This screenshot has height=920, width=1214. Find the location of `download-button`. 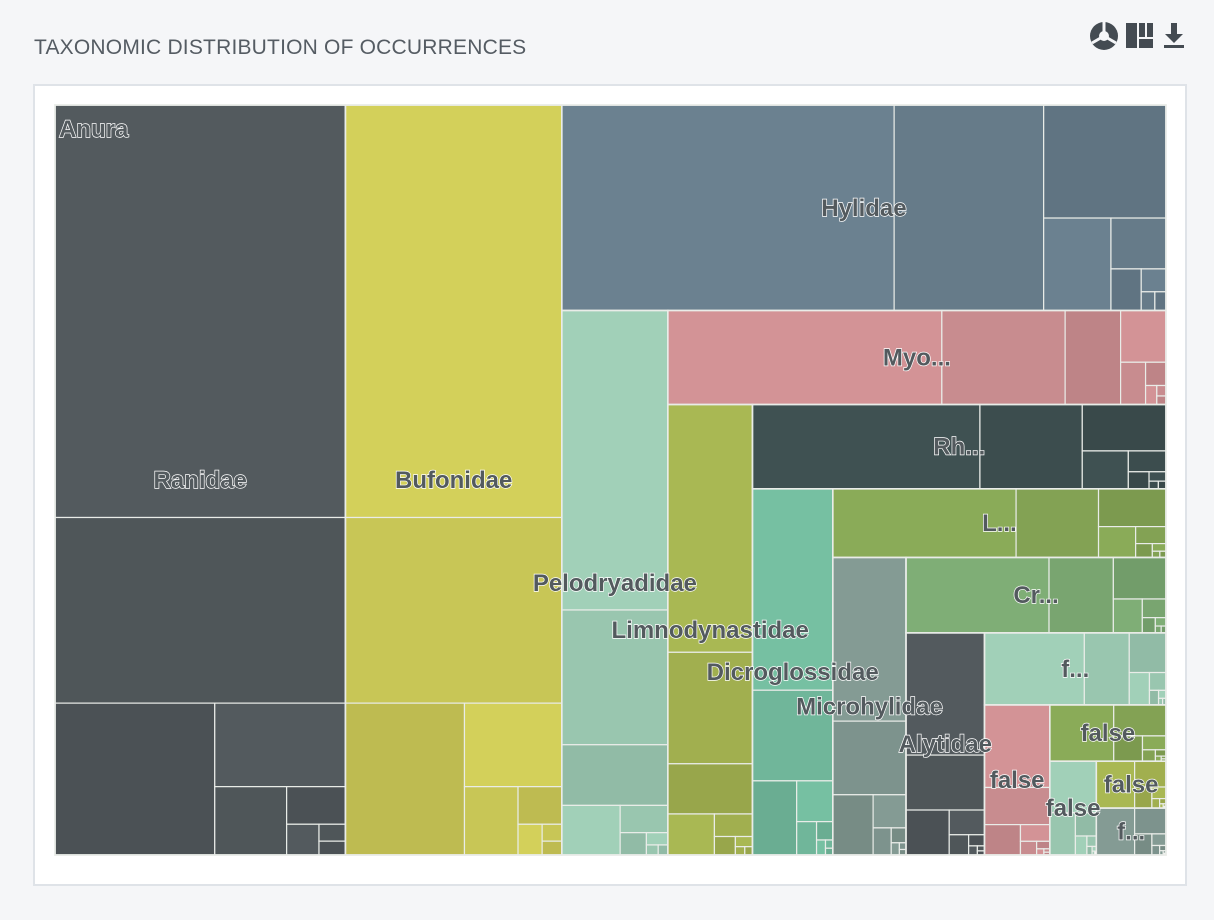

download-button is located at coordinates (1176, 36).